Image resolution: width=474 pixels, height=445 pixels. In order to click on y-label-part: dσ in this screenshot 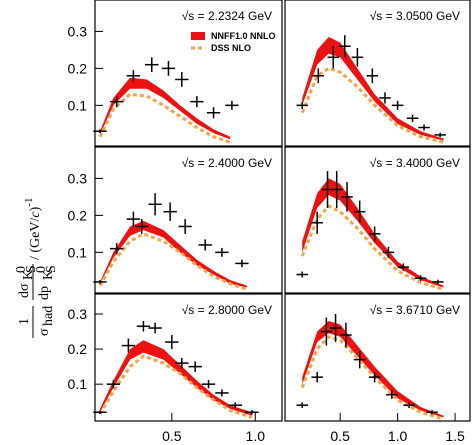, I will do `click(24, 290)`.